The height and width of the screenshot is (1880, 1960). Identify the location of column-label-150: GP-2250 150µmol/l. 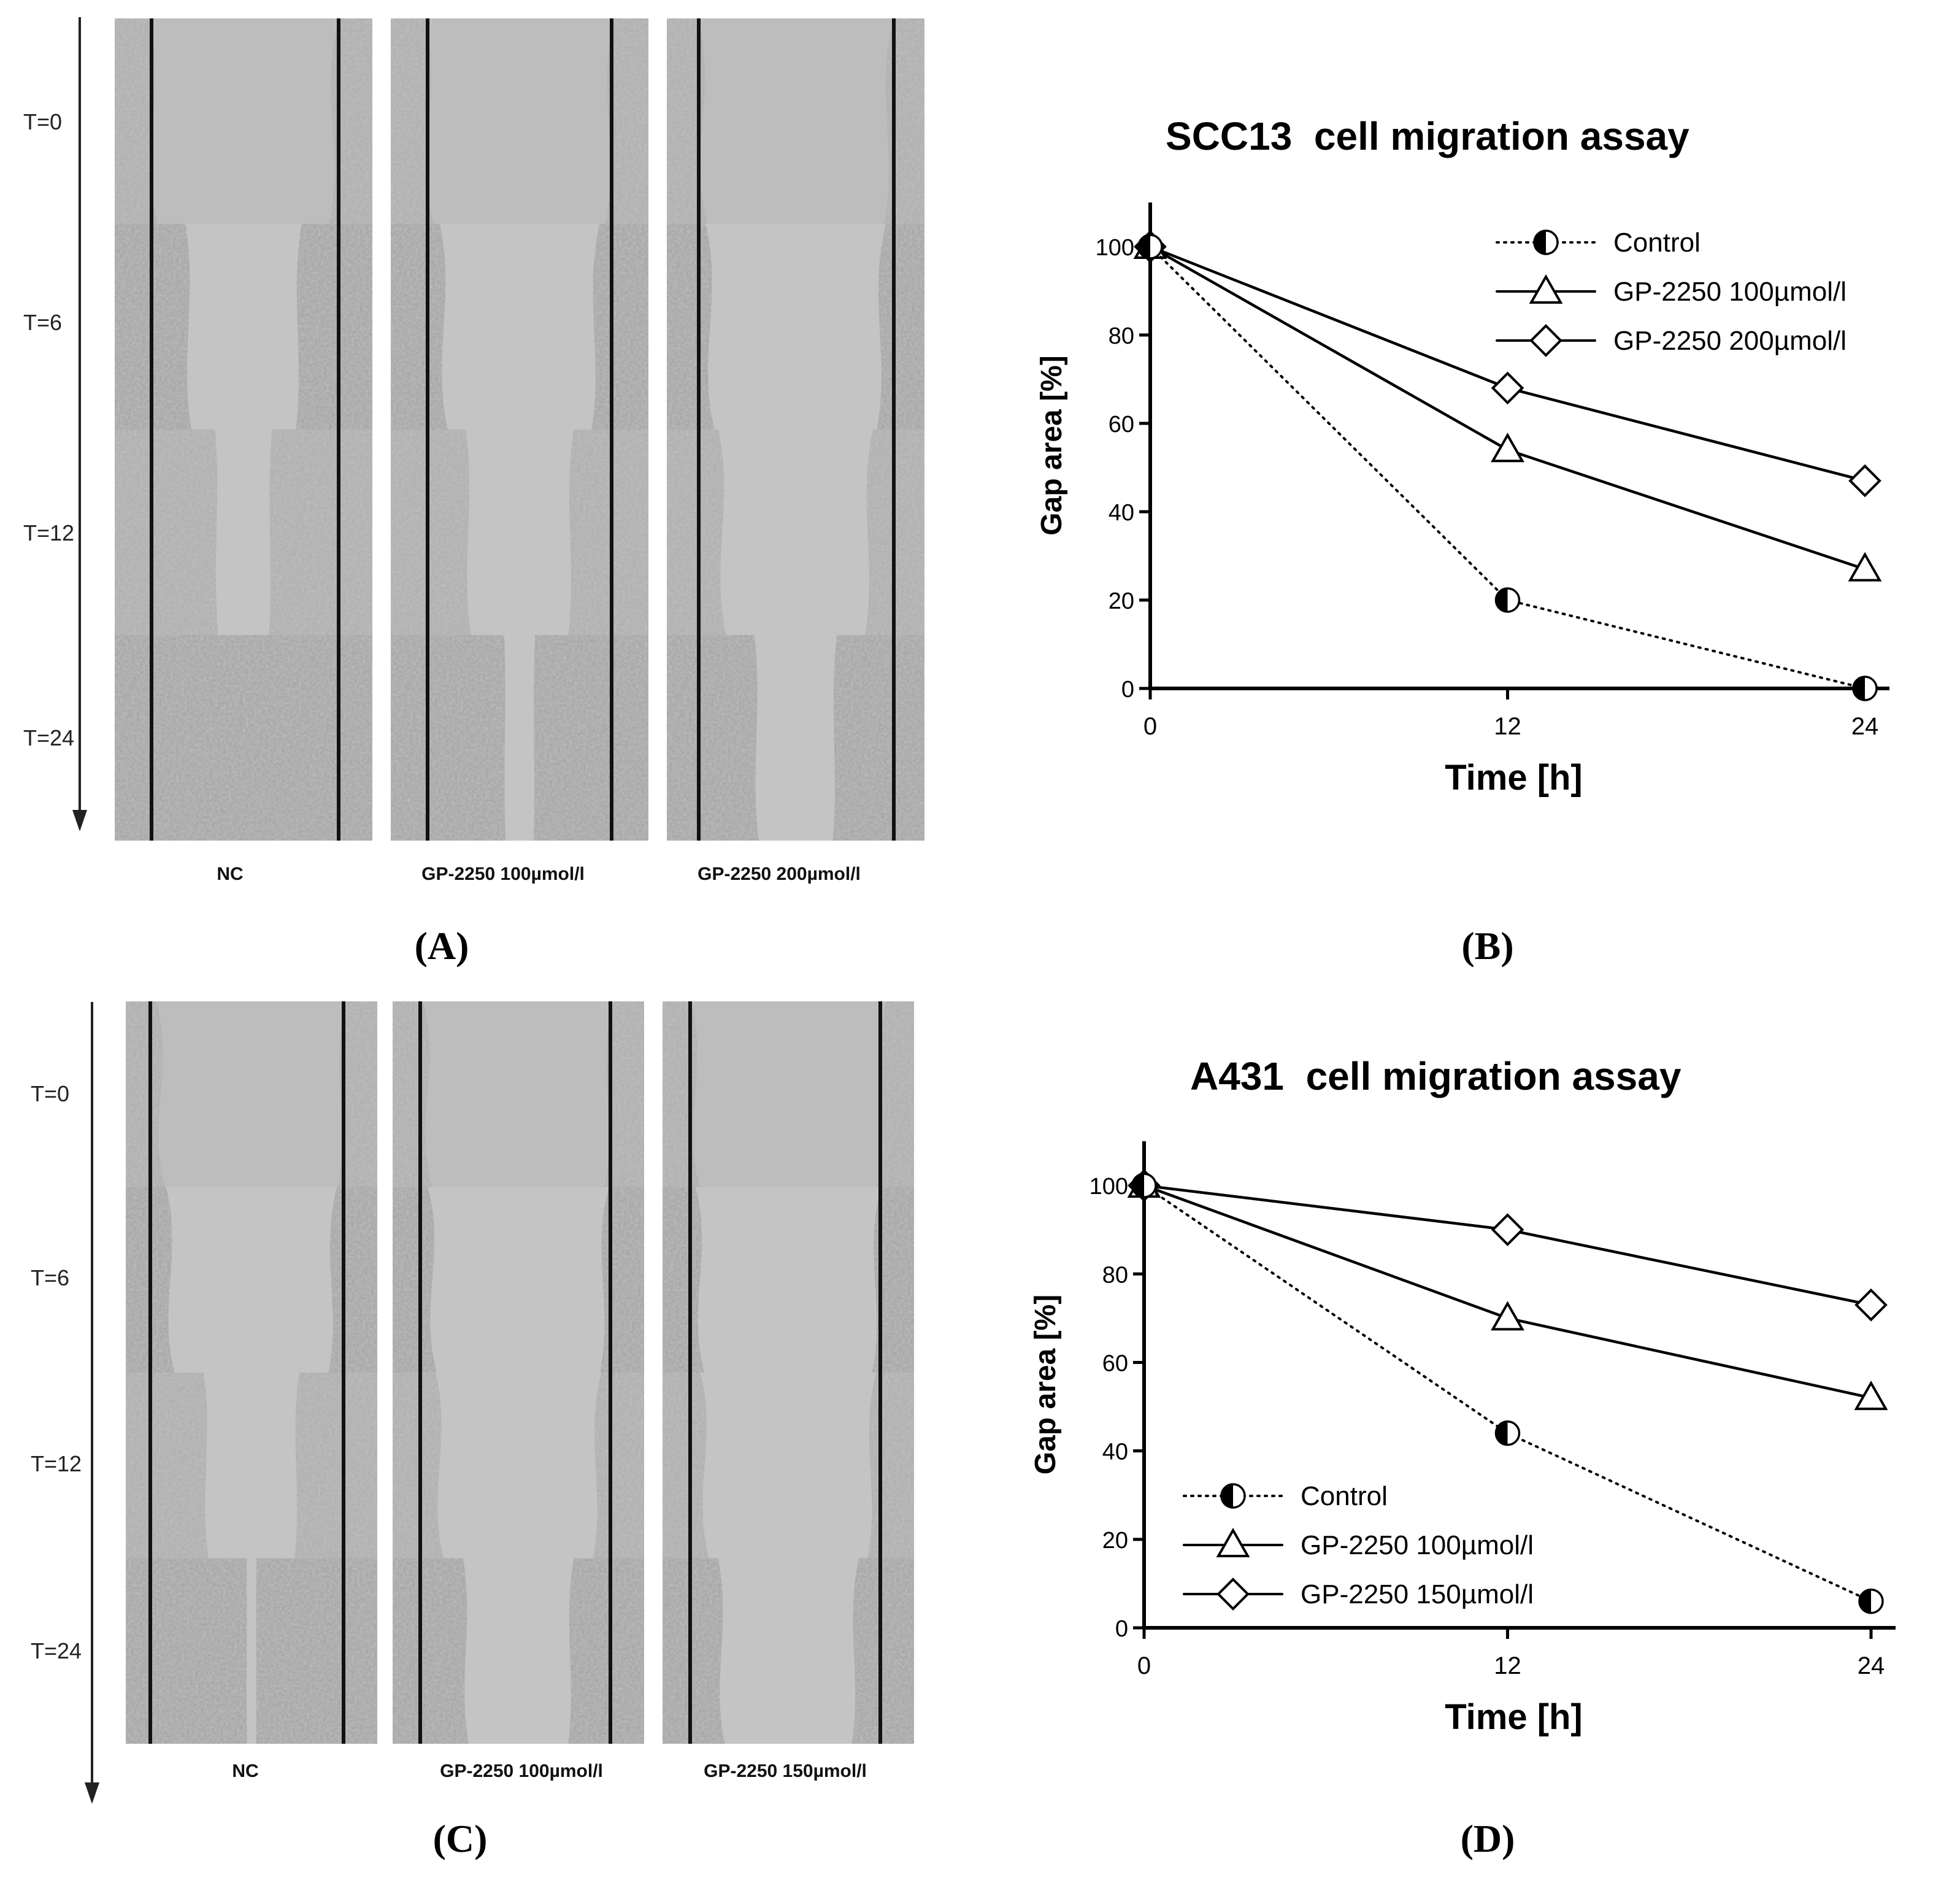
(785, 1771).